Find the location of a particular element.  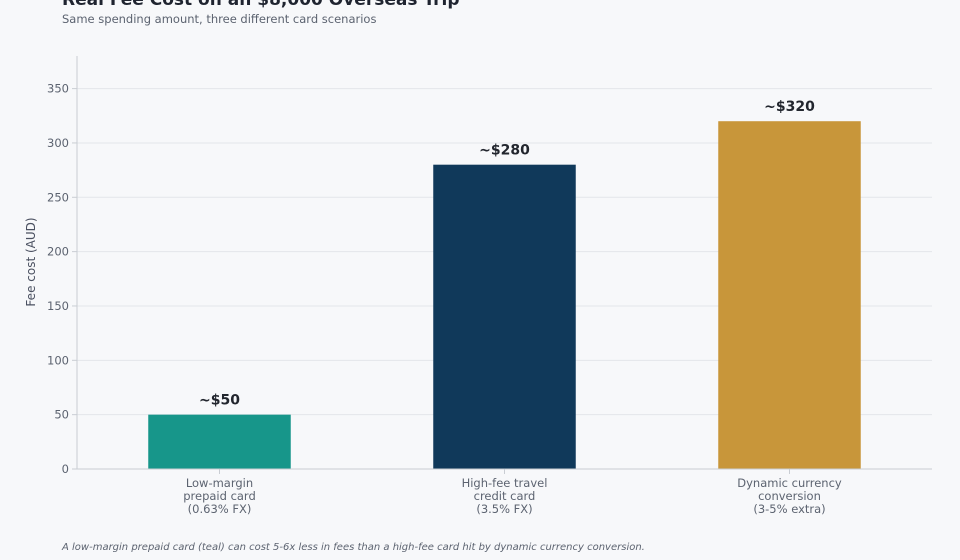

x-tick-label-2-line-0: Dynamic currency is located at coordinates (789, 483).